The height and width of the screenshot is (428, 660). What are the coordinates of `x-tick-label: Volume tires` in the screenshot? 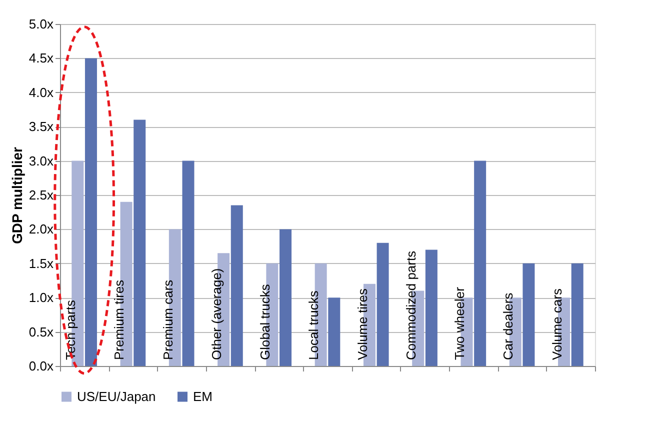 It's located at (362, 324).